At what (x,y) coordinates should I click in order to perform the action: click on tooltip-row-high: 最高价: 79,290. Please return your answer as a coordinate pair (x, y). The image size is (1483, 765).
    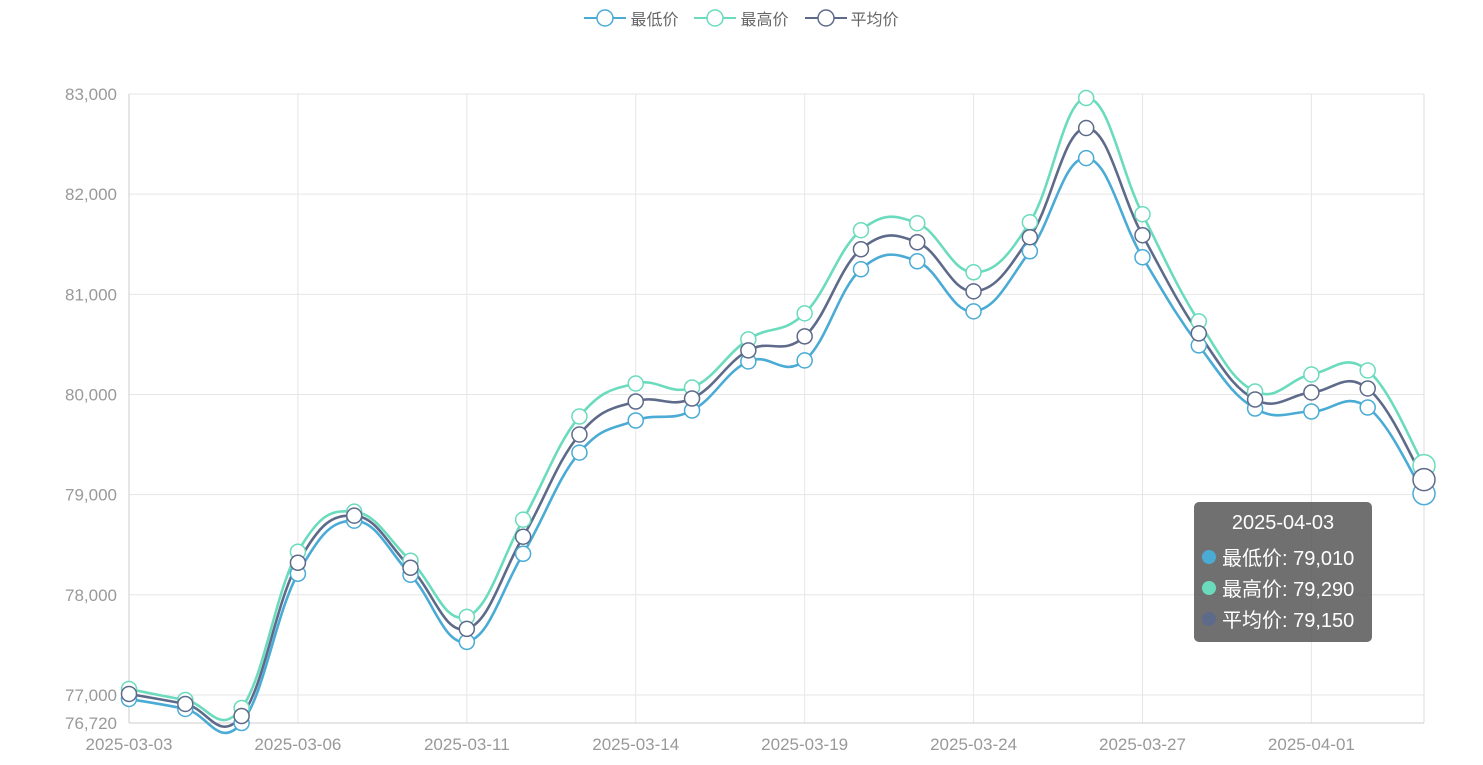
    Looking at the image, I should click on (1283, 587).